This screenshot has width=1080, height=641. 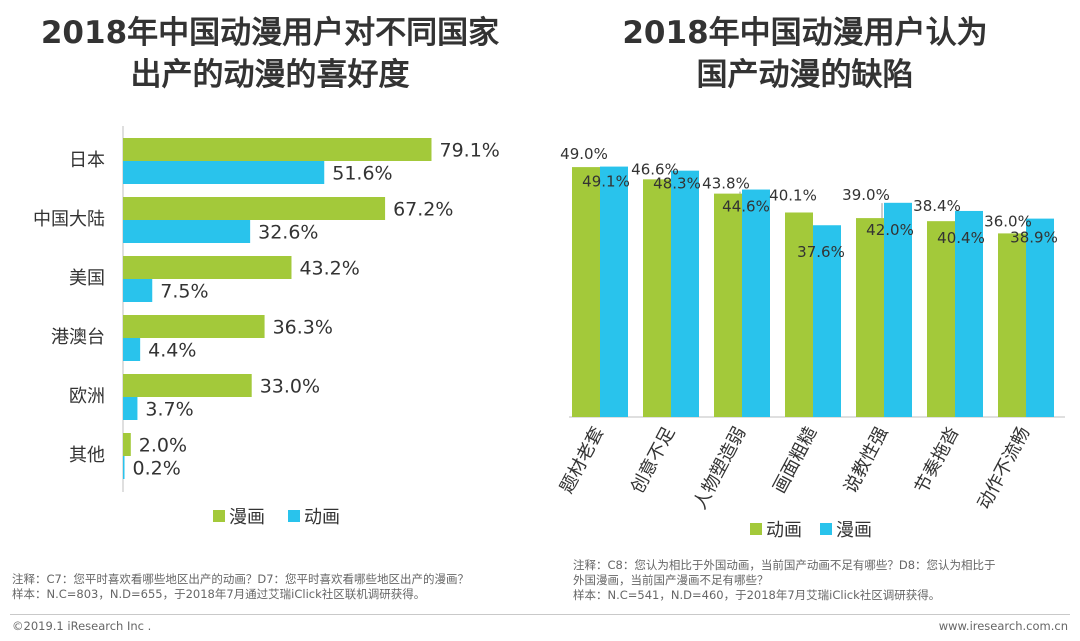 I want to click on data-label: 49.0%, so click(x=584, y=154).